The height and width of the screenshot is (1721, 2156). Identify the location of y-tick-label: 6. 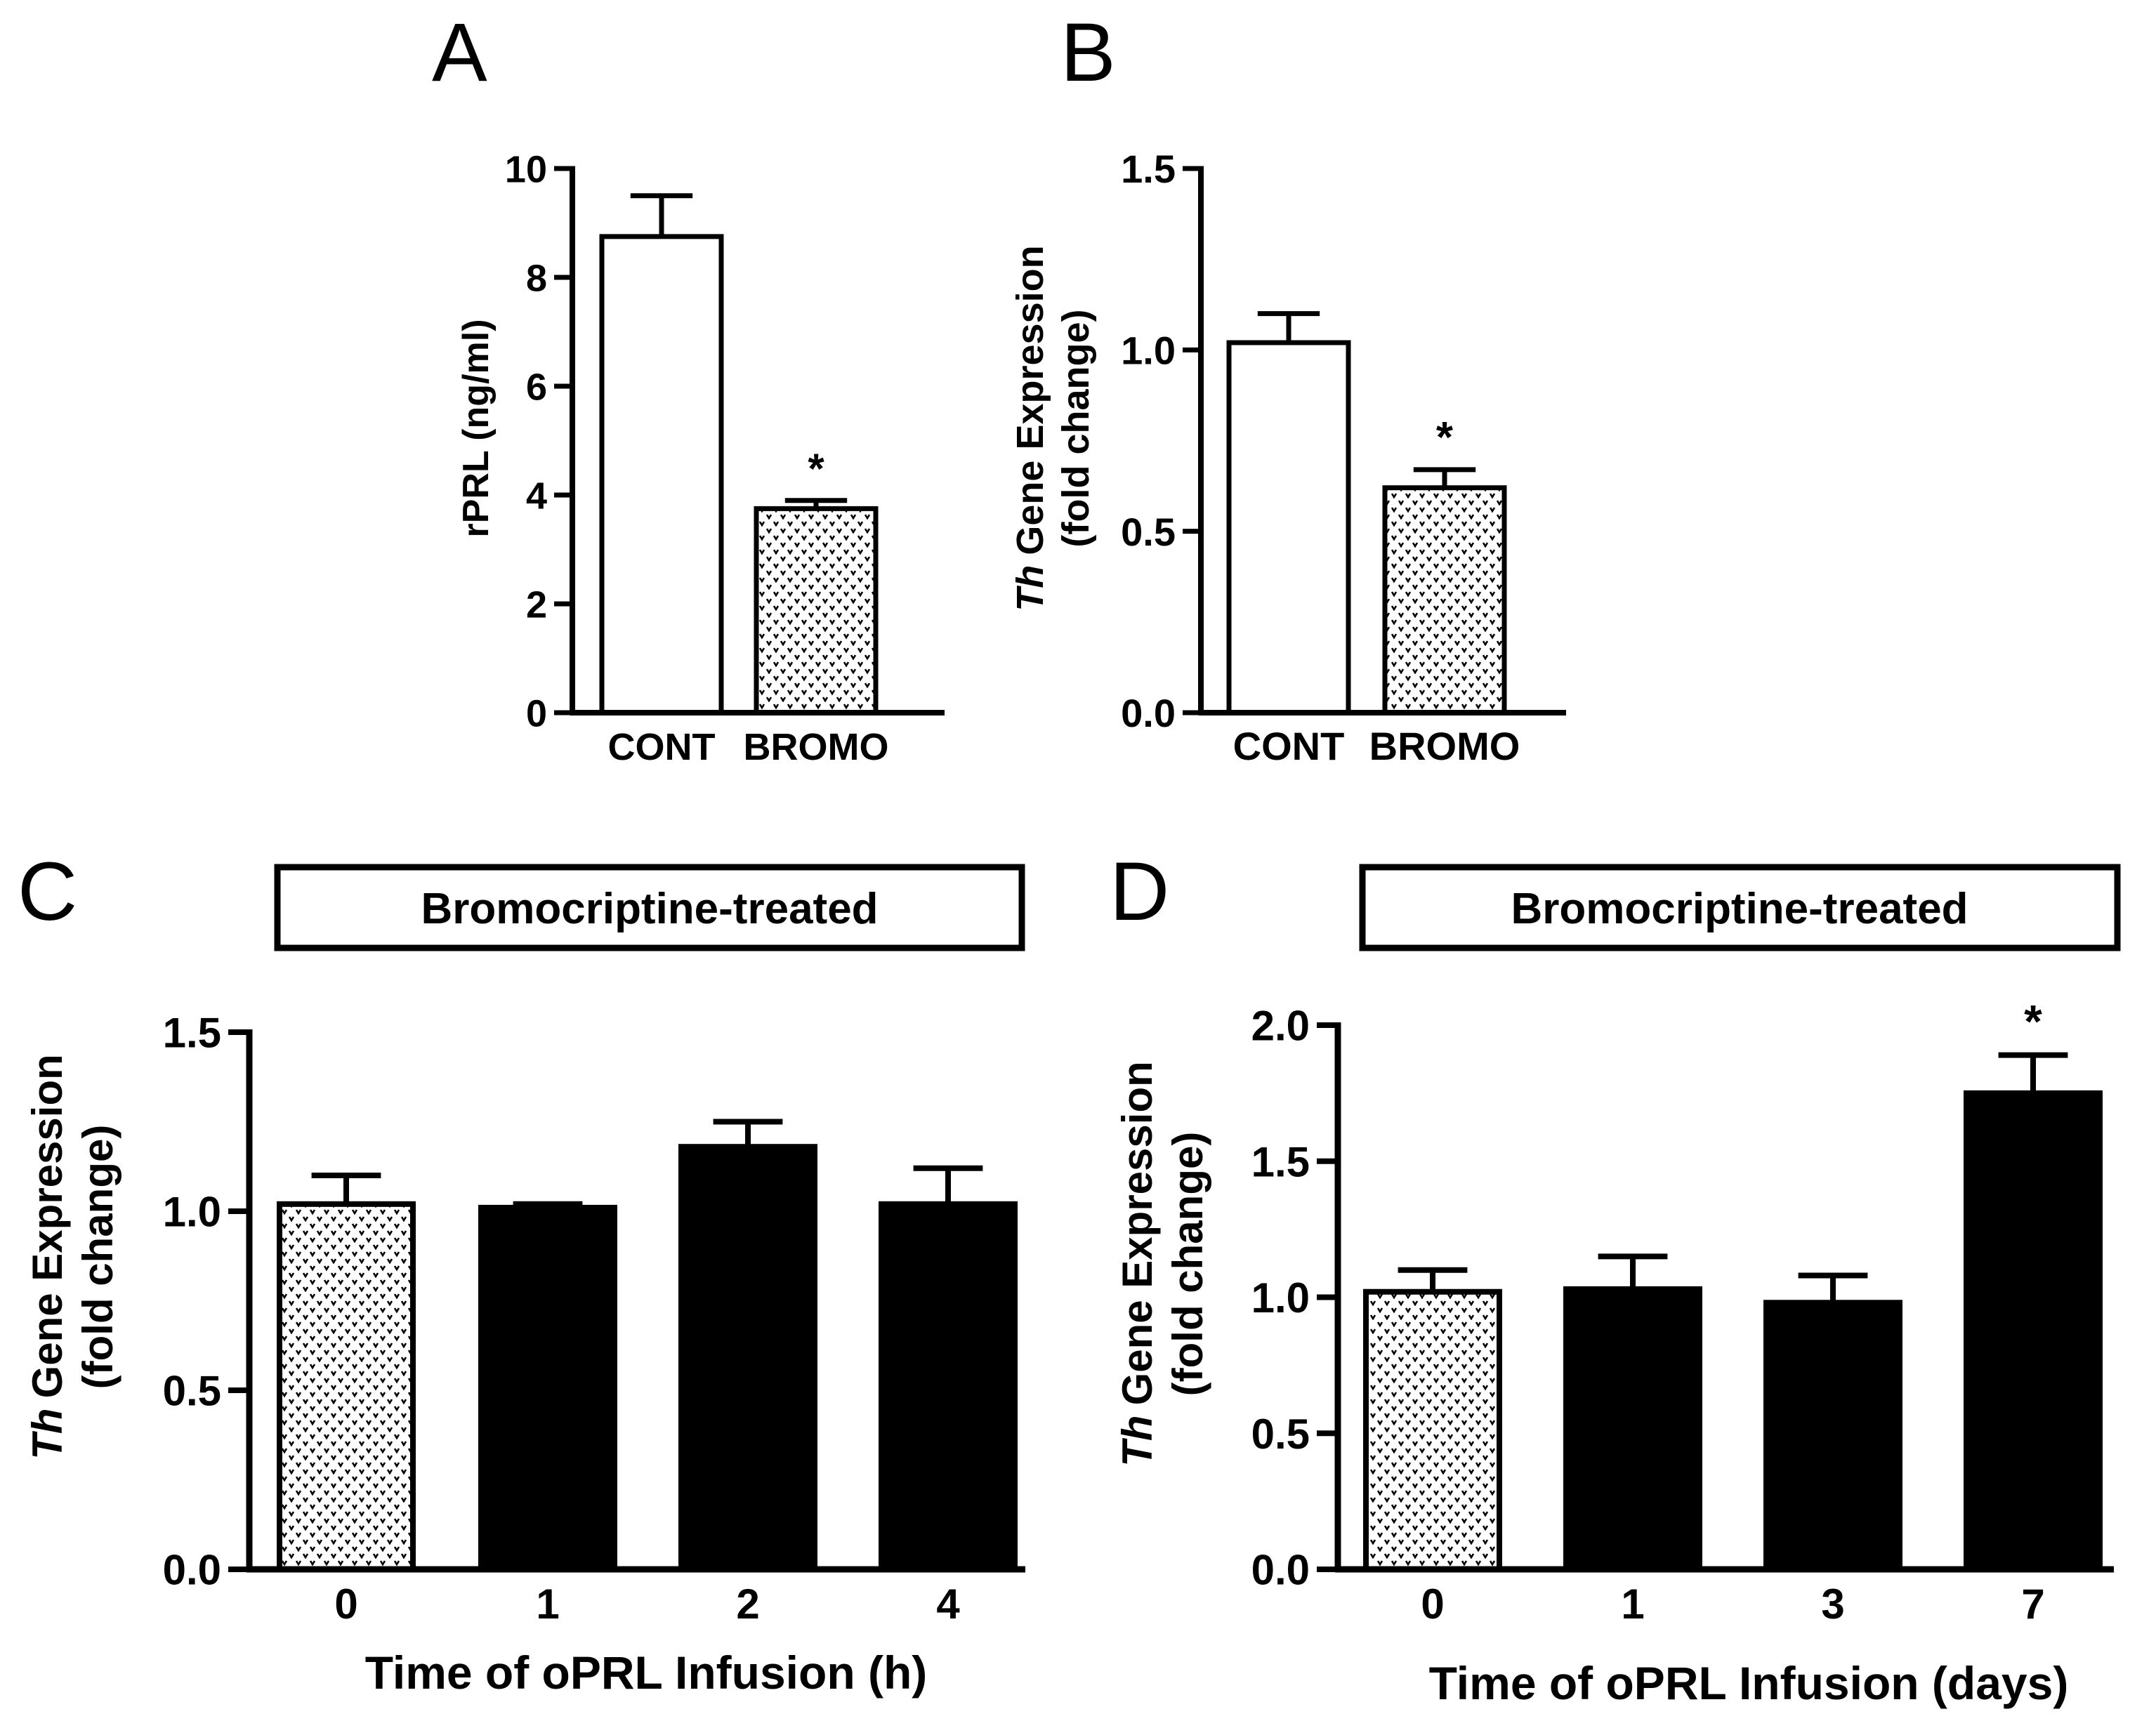
(536, 387).